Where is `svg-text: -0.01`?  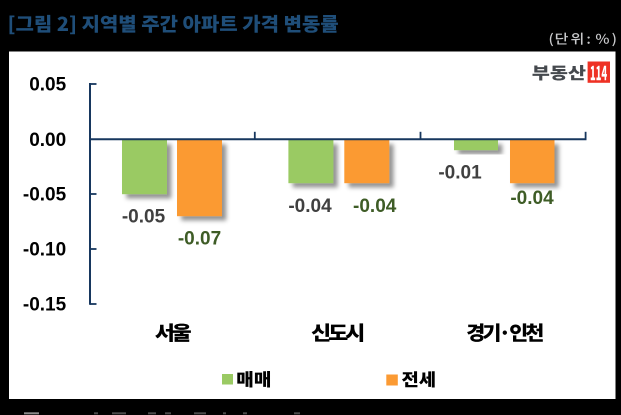 svg-text: -0.01 is located at coordinates (460, 173).